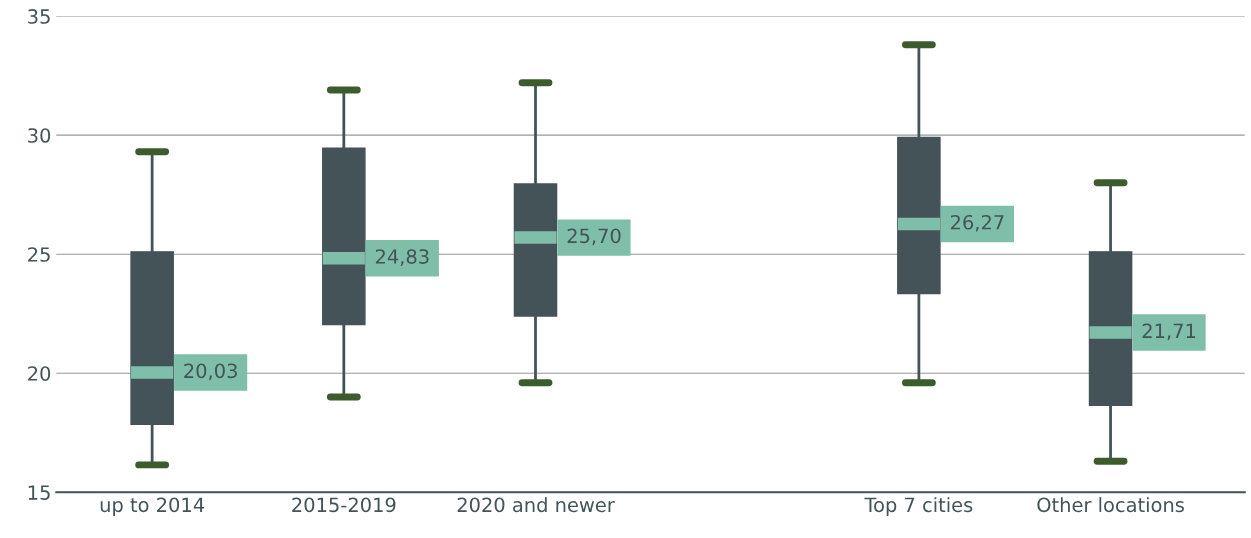 The width and height of the screenshot is (1251, 538). I want to click on x-tick-label: up to 2014, so click(152, 506).